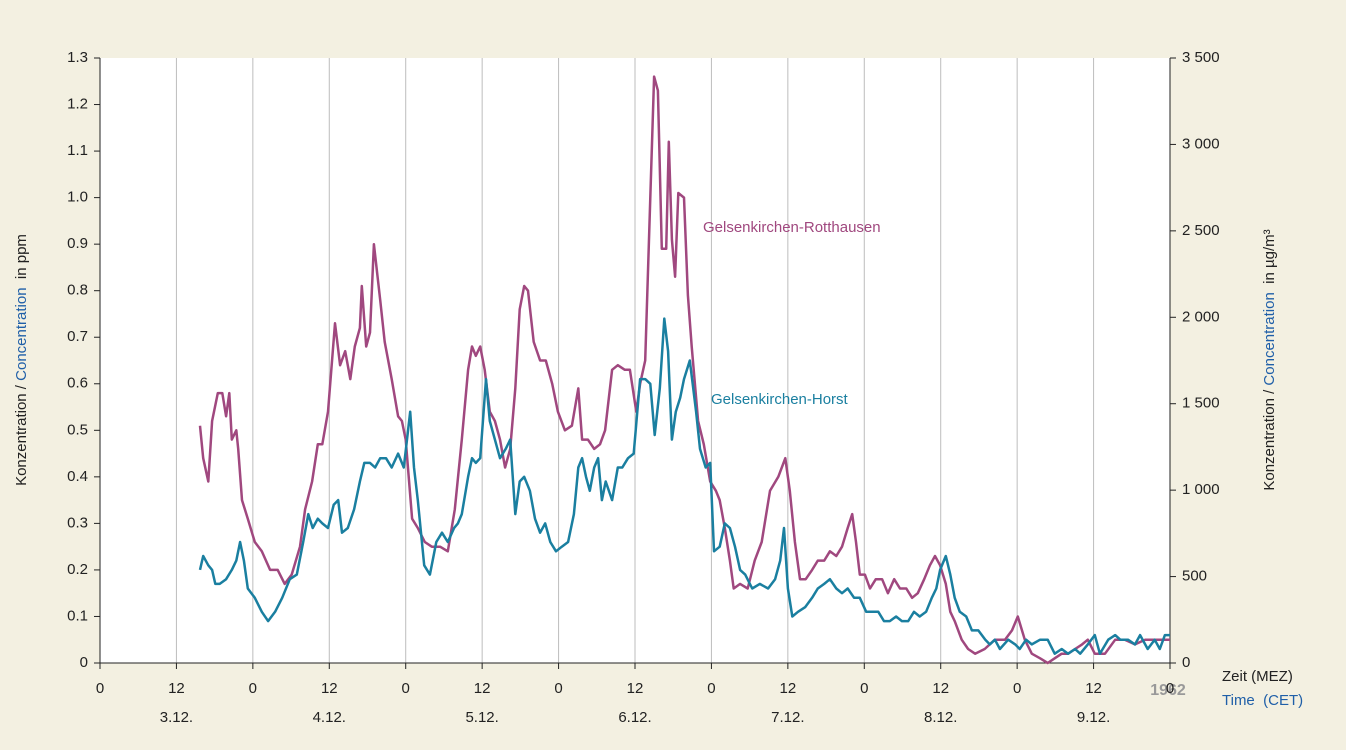 Image resolution: width=1346 pixels, height=750 pixels. Describe the element at coordinates (176, 717) in the screenshot. I see `day-label: 3.12.` at that location.